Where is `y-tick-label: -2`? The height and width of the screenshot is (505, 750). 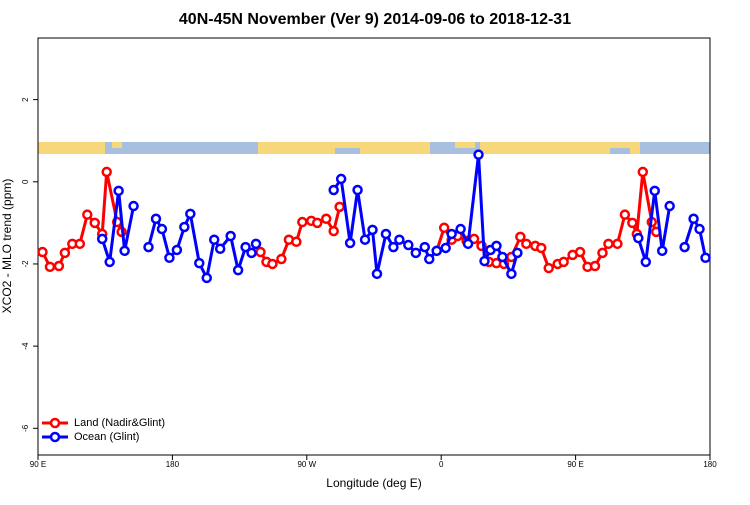
y-tick-label: -2 is located at coordinates (25, 264).